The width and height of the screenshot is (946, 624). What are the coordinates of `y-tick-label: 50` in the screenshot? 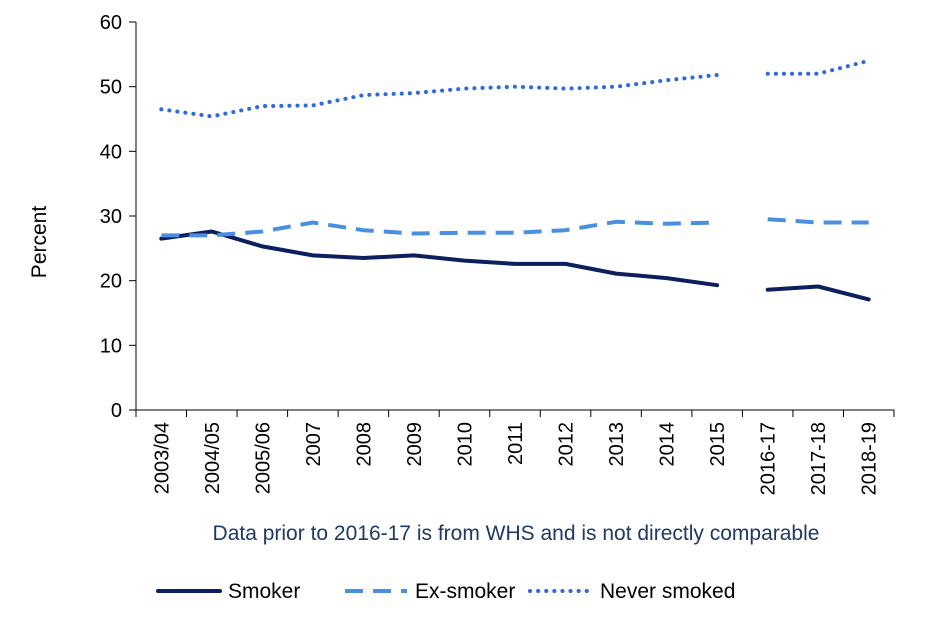 It's located at (111, 88).